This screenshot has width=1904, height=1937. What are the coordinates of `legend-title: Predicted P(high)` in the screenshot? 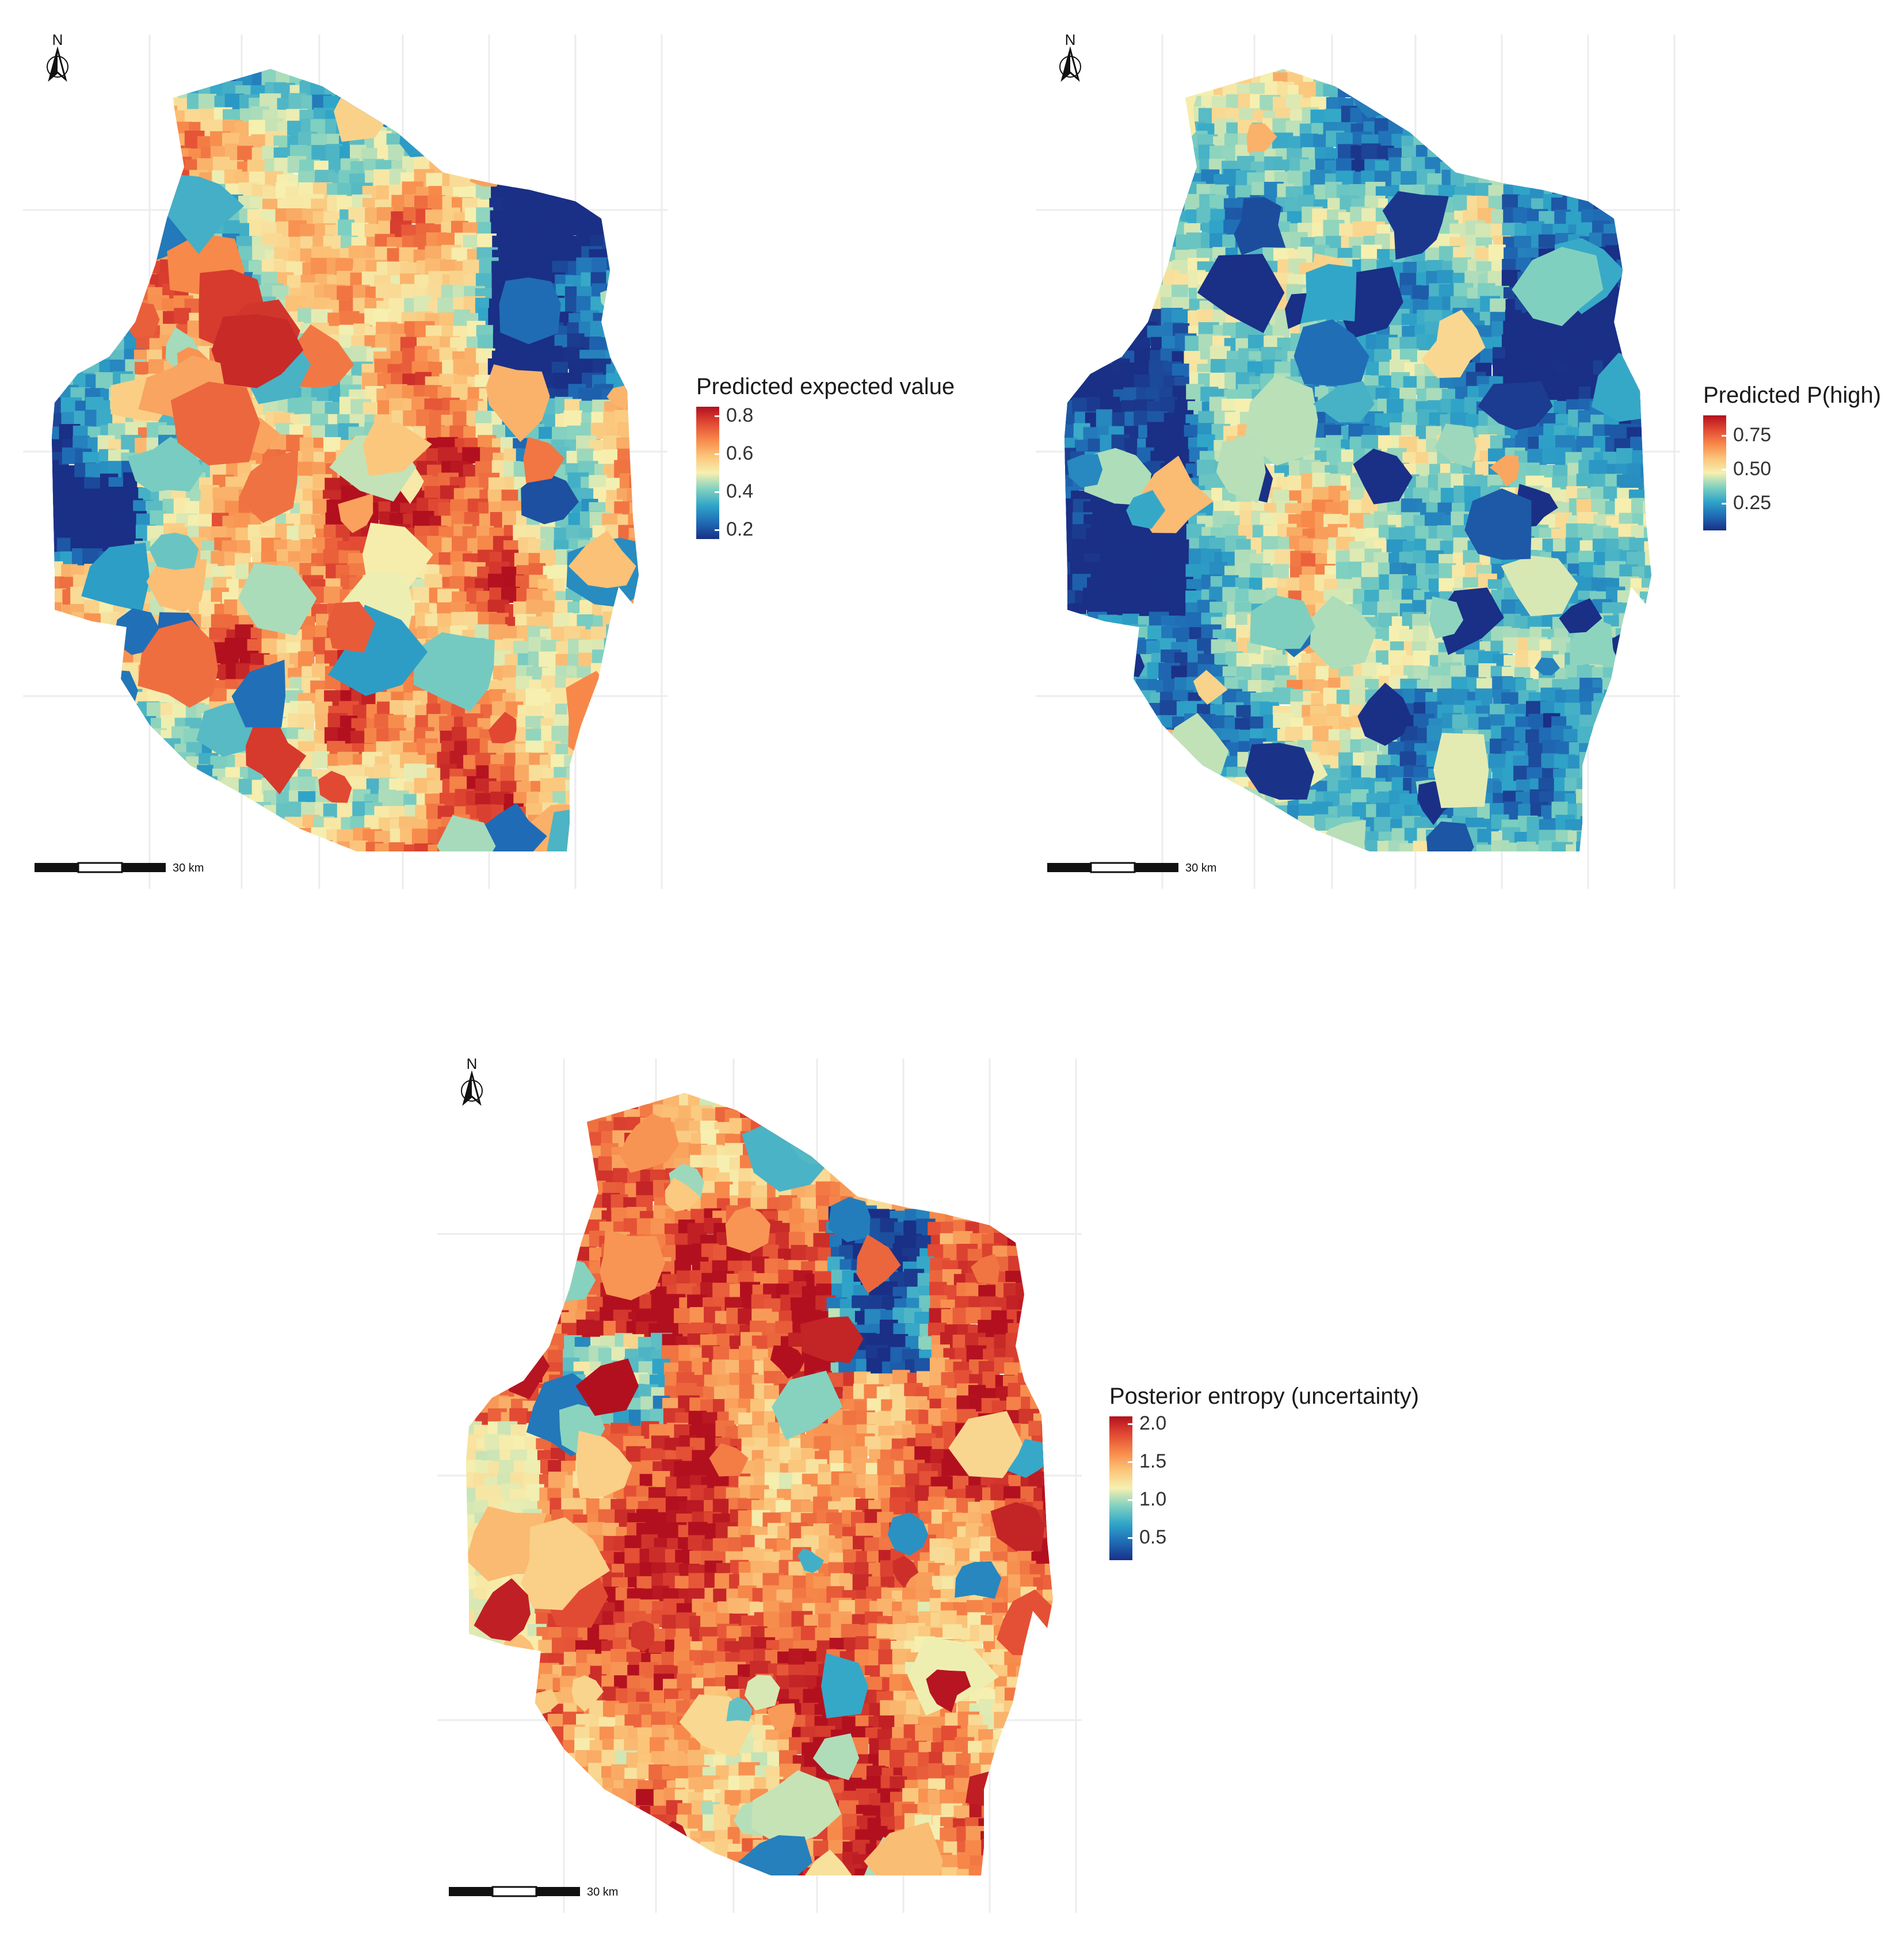 It's located at (1793, 395).